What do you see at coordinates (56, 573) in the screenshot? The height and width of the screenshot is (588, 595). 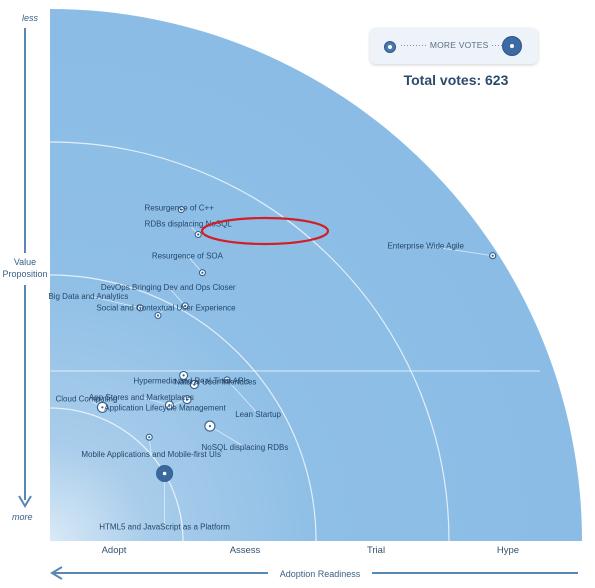 I see `x-axis-arrowhead` at bounding box center [56, 573].